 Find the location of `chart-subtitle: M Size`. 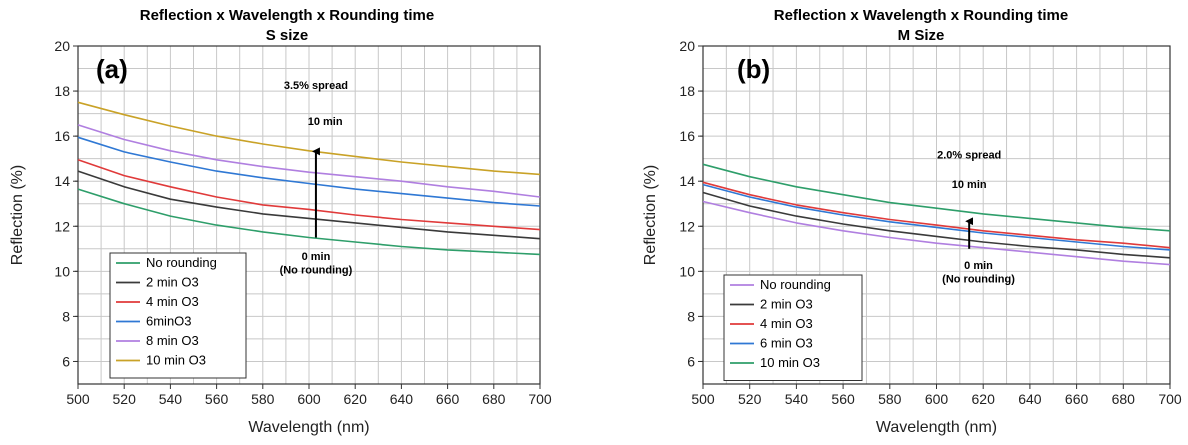

chart-subtitle: M Size is located at coordinates (921, 35).